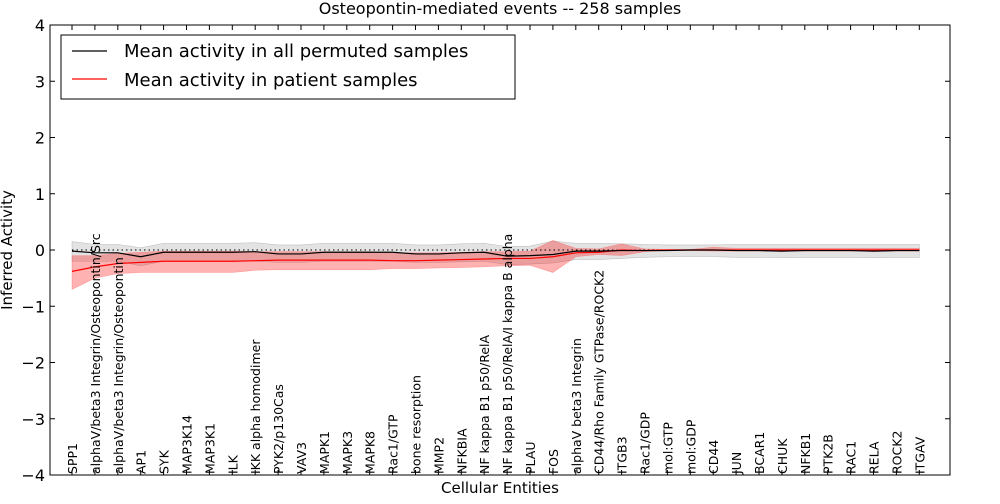  Describe the element at coordinates (713, 457) in the screenshot. I see `x-tick-label: CD44` at that location.